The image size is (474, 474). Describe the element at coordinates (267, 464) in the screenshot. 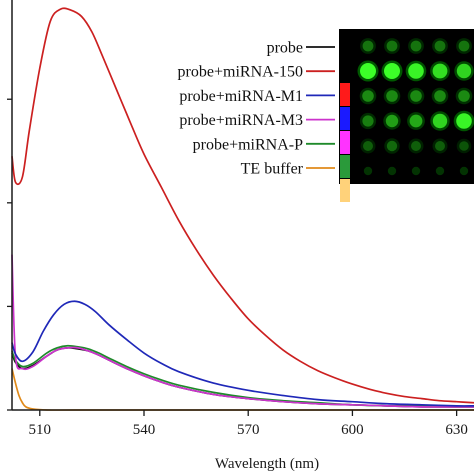

I see `x-axis-title: Wavelength (nm)` at that location.